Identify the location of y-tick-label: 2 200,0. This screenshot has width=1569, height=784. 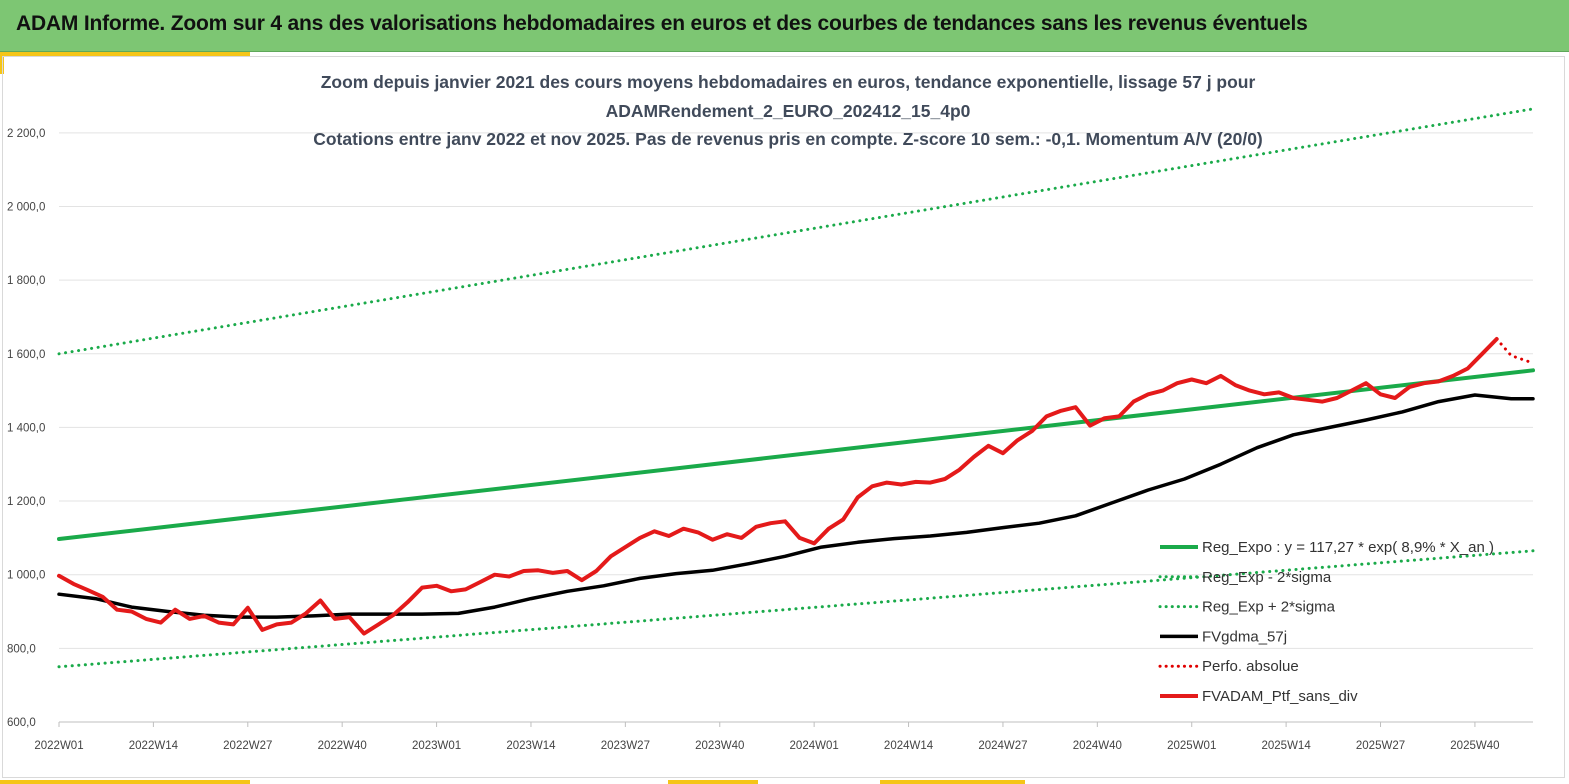
(26, 134).